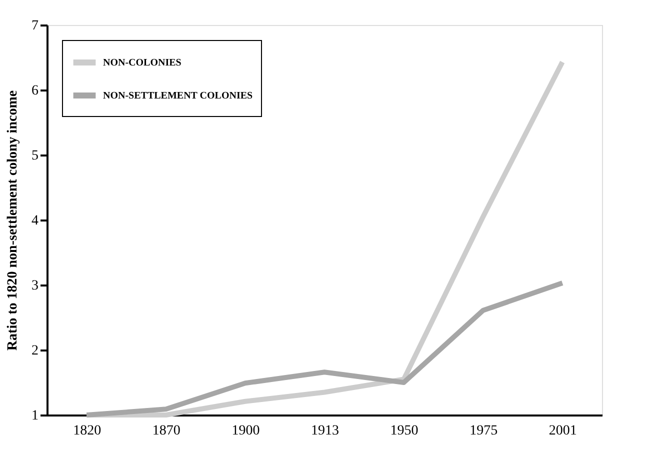 This screenshot has width=649, height=449. I want to click on y-tick-label: 5, so click(35, 156).